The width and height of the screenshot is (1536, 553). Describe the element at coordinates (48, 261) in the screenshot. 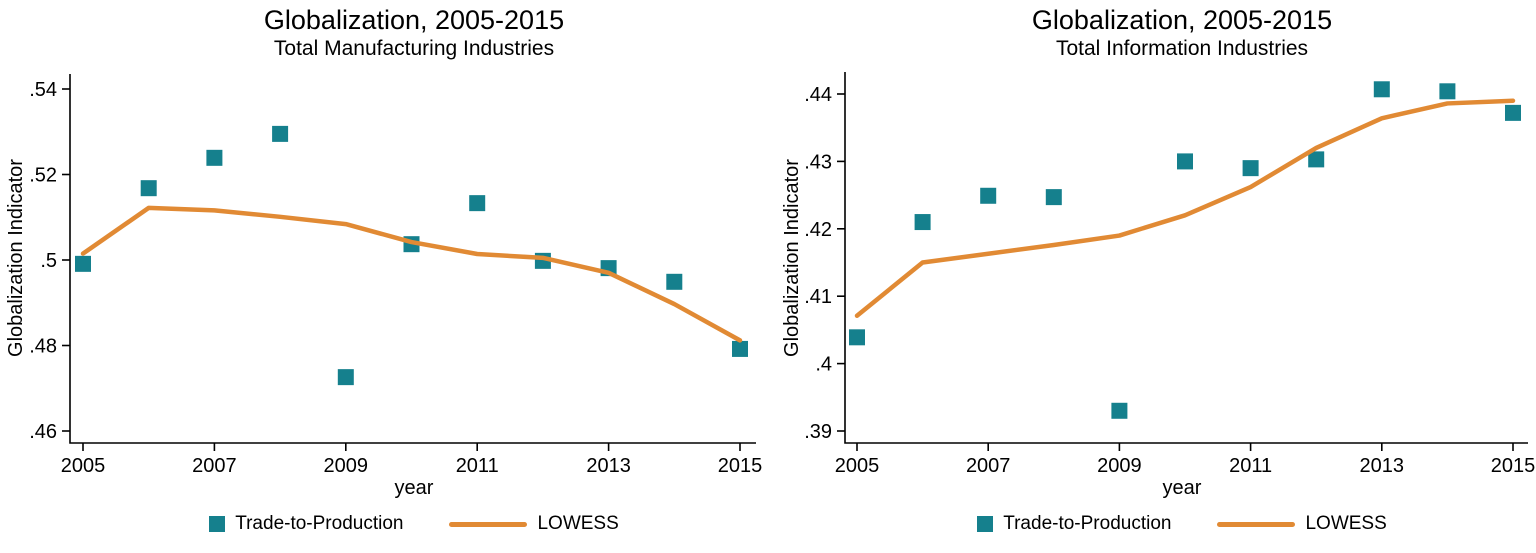

I see `y-tick-label: .5` at that location.